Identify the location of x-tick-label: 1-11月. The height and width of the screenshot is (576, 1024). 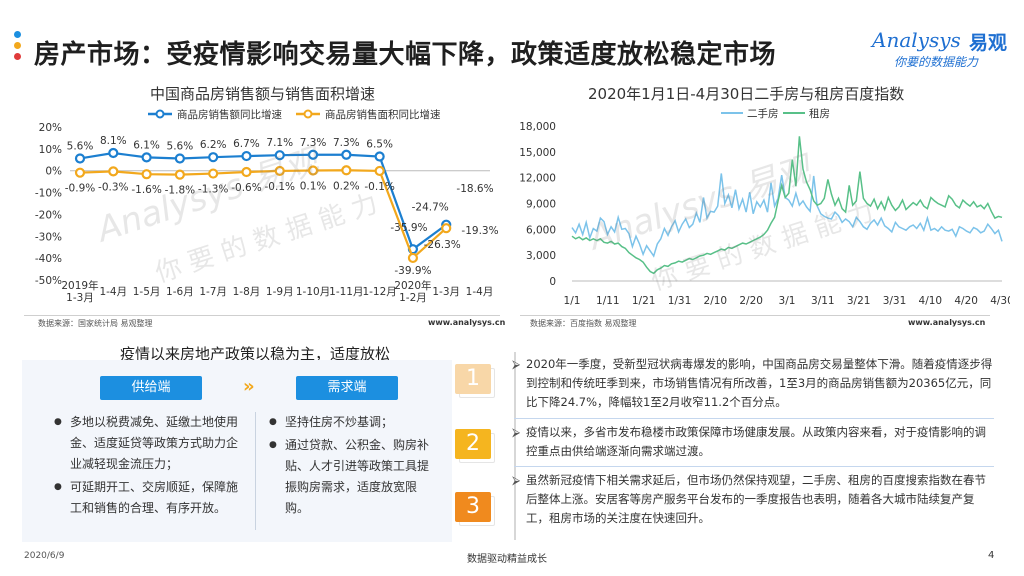
(346, 292).